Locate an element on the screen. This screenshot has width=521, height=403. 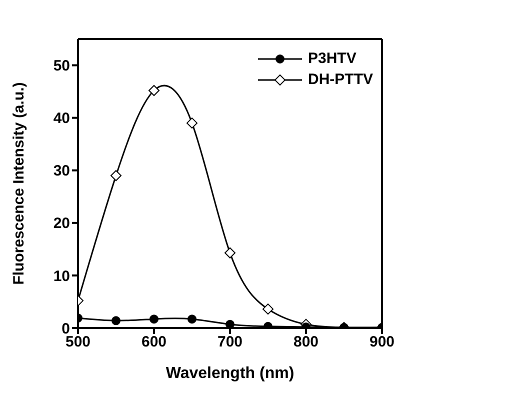
x-tick-label: 900 is located at coordinates (382, 342).